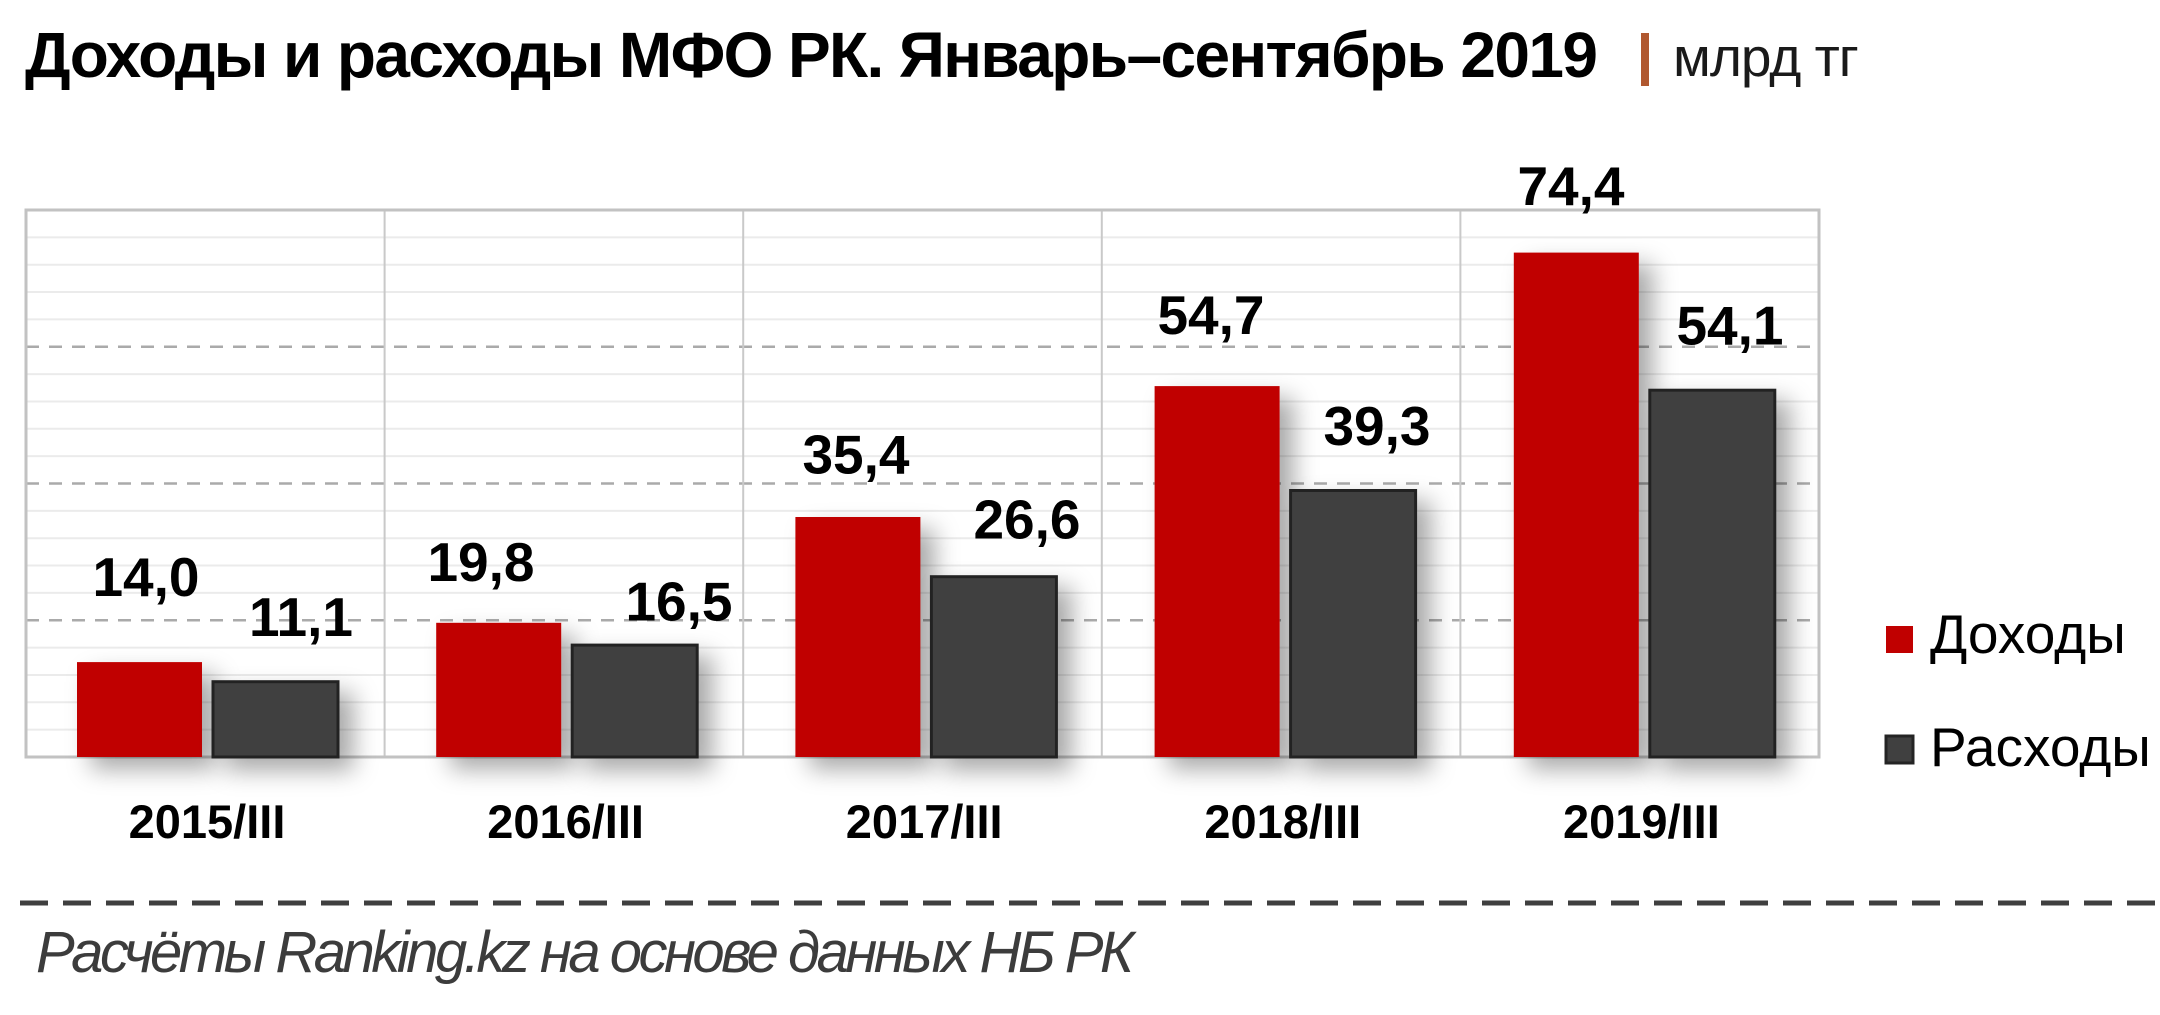 The height and width of the screenshot is (1015, 2160). I want to click on svg-text: 2015/III, so click(207, 821).